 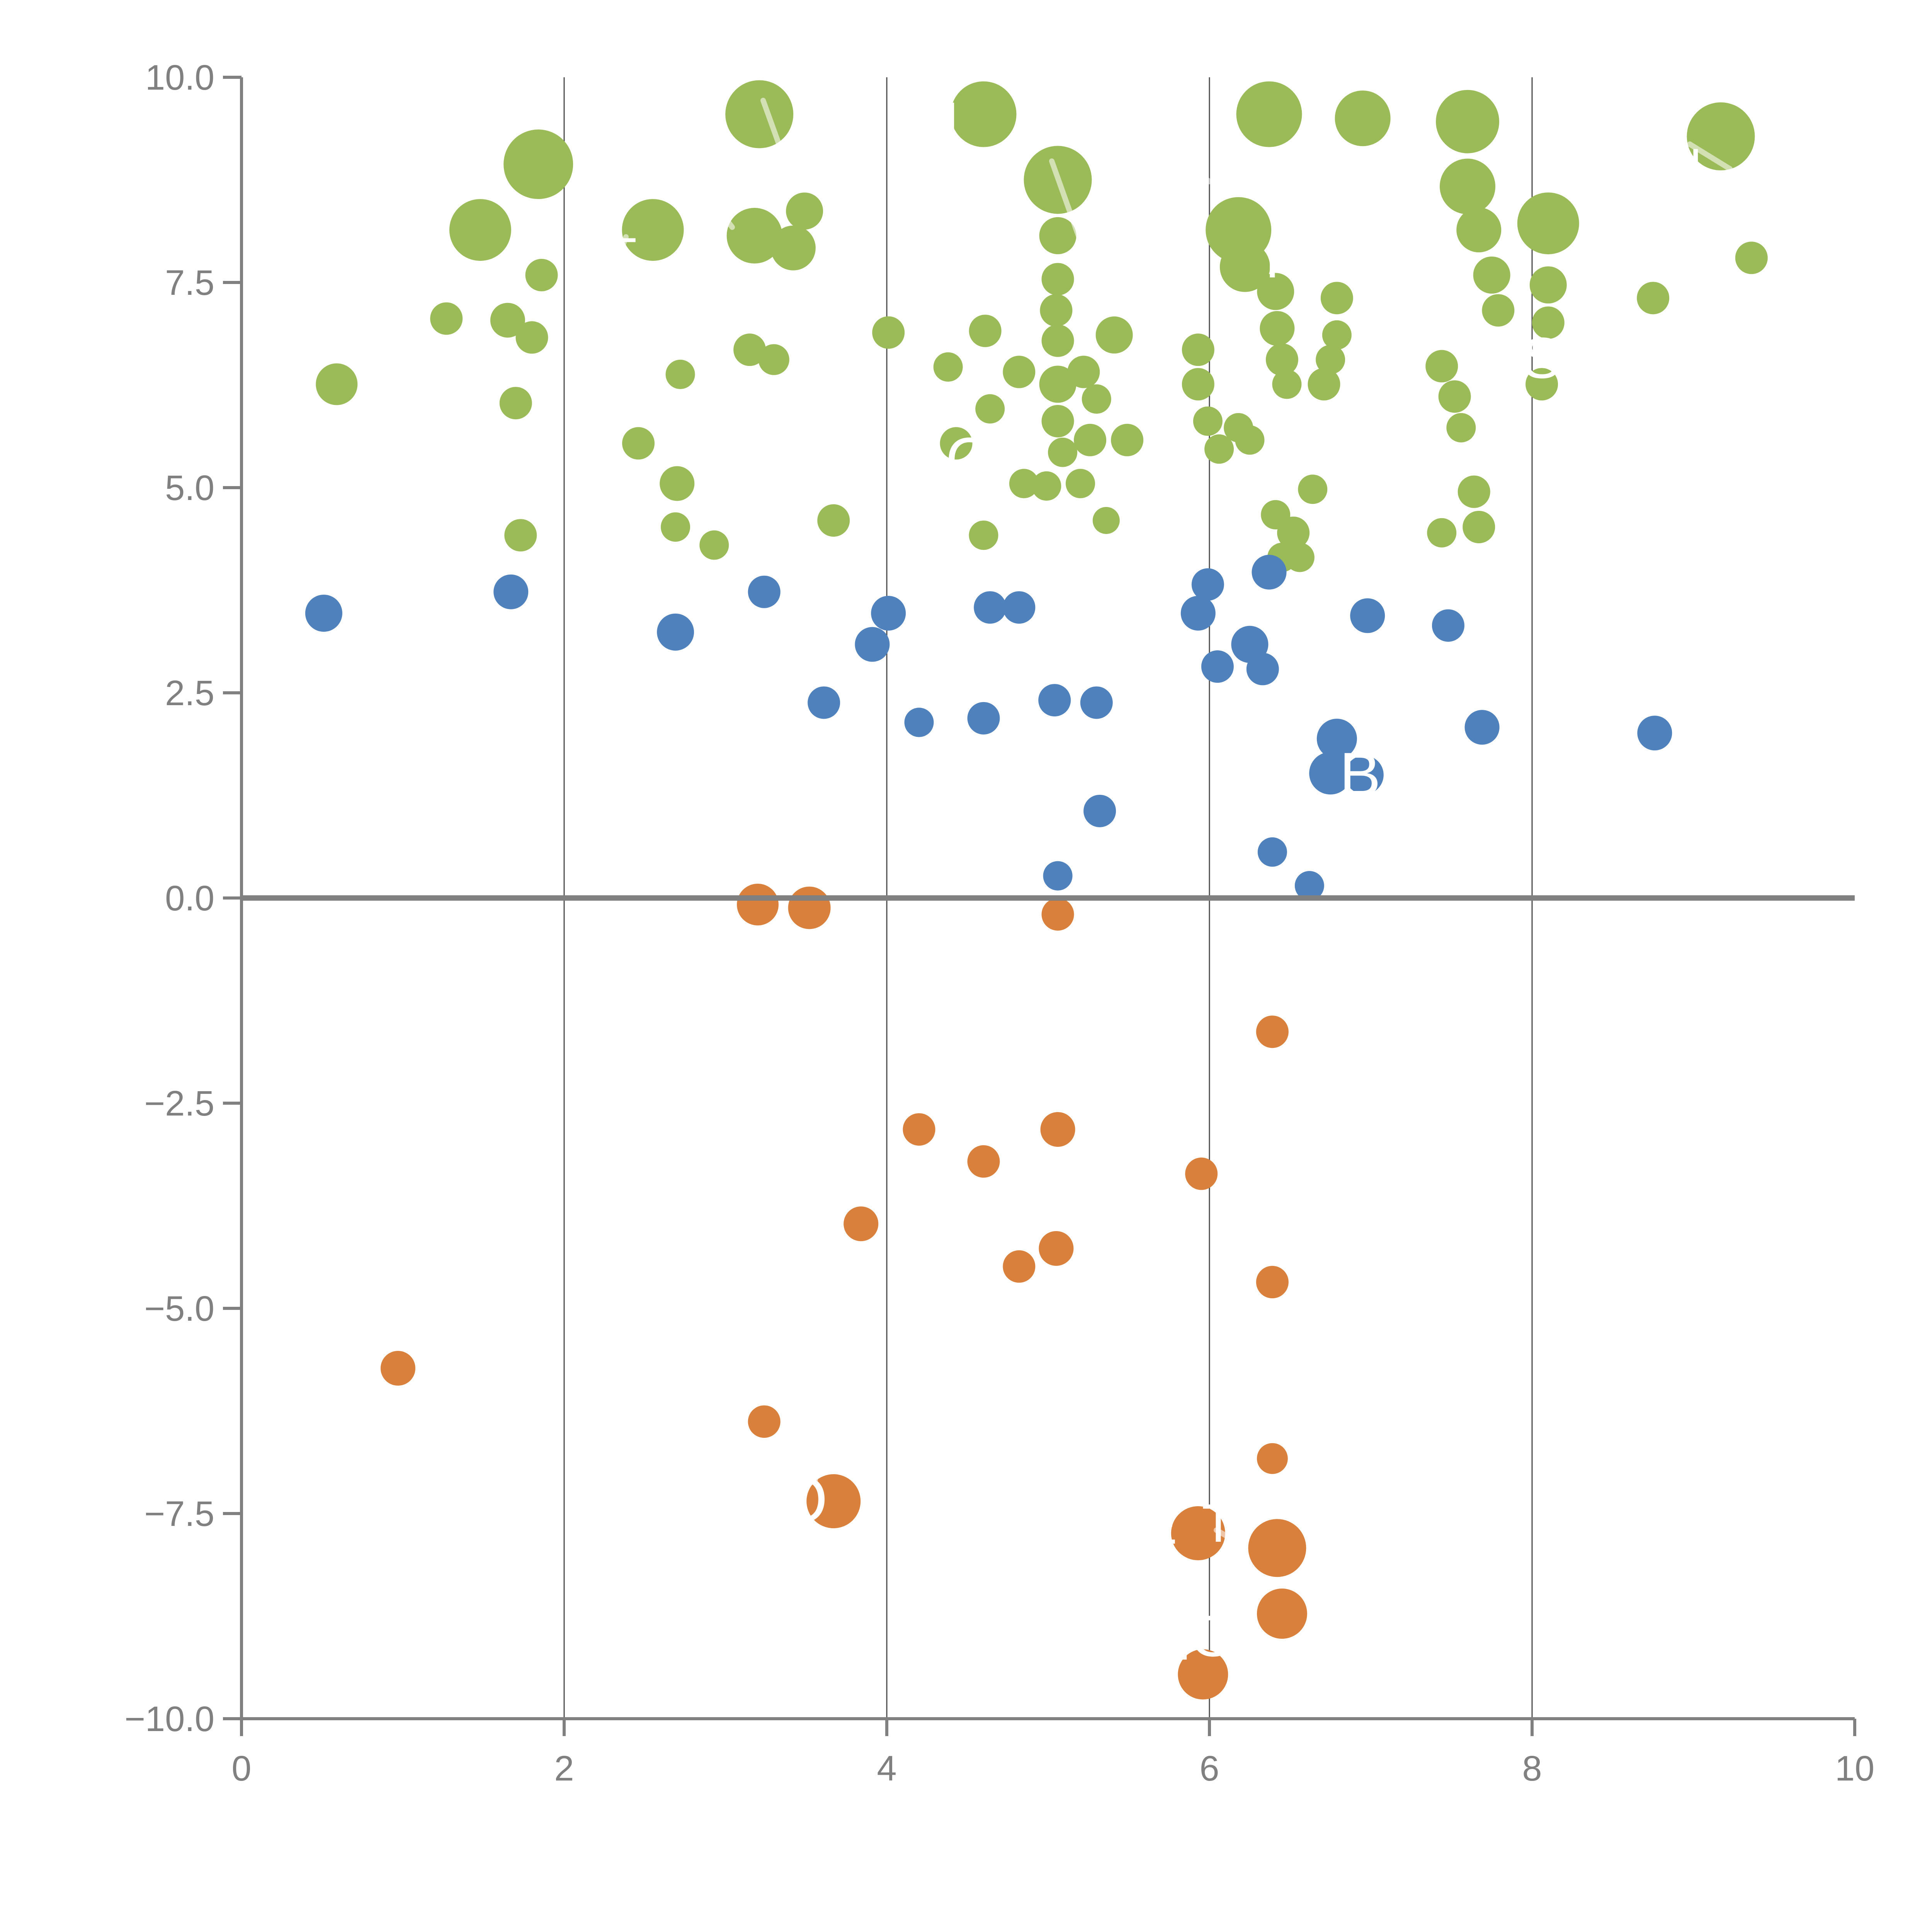 What do you see at coordinates (1209, 1769) in the screenshot?
I see `x-tick-label: 6` at bounding box center [1209, 1769].